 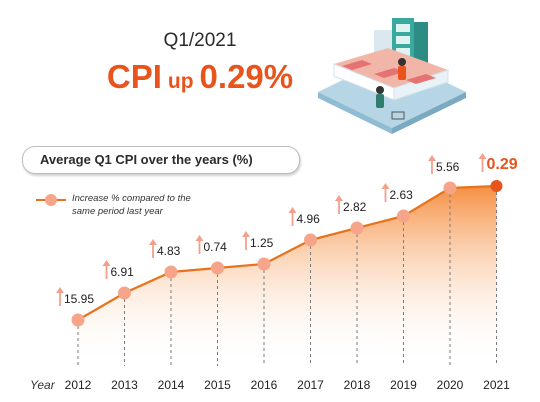 What do you see at coordinates (339, 198) in the screenshot?
I see `up-arrow-head-2018` at bounding box center [339, 198].